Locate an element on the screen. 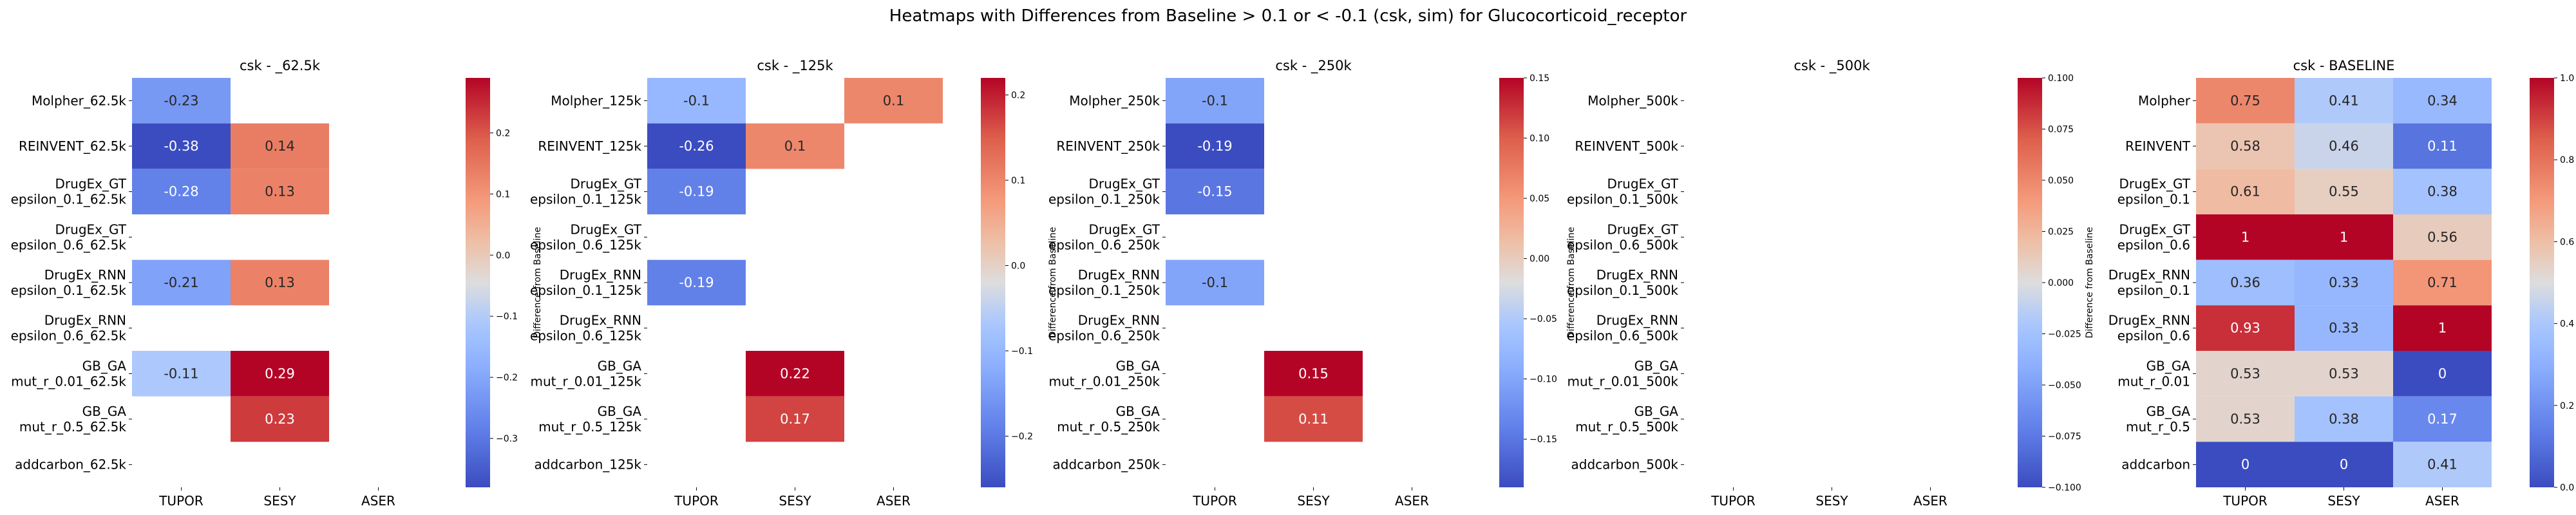 The width and height of the screenshot is (2576, 515). cell-value-label: 0.53 is located at coordinates (2245, 373).